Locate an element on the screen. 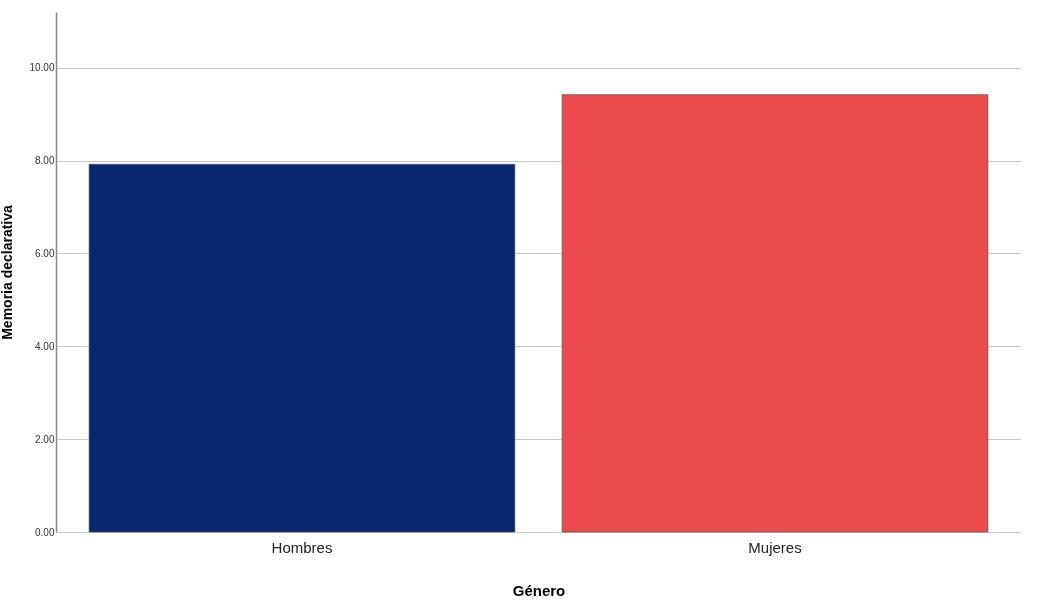  x-axis-title: Género is located at coordinates (539, 590).